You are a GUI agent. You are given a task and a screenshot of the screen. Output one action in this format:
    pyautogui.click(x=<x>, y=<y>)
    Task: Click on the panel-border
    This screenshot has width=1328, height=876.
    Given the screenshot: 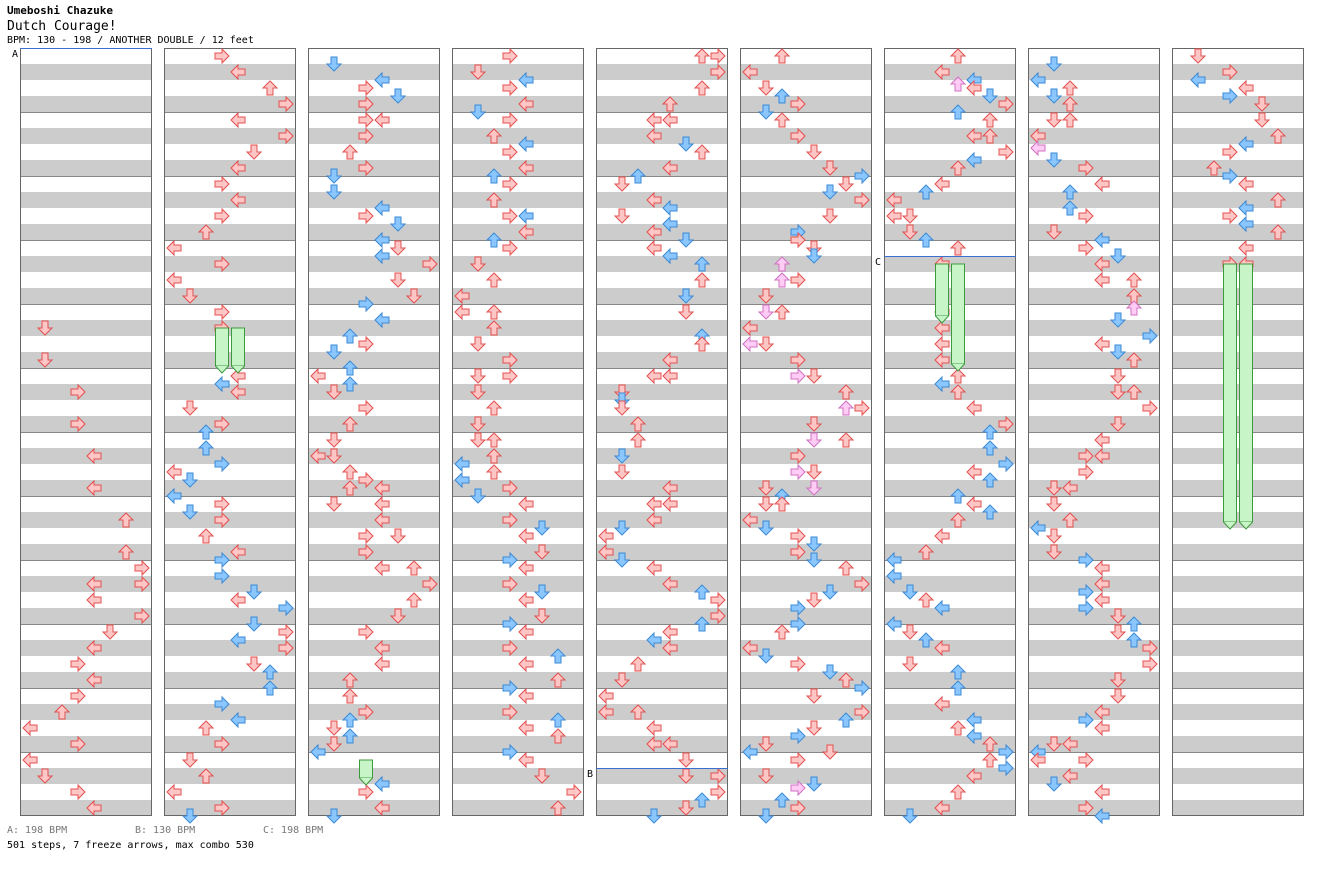 What is the action you would take?
    pyautogui.click(x=806, y=432)
    